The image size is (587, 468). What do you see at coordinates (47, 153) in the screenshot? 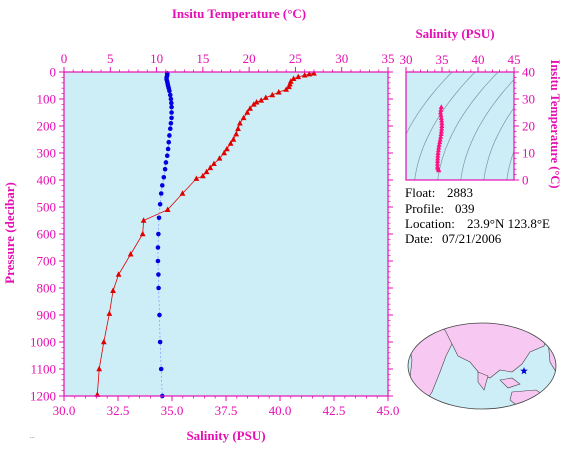
I see `pressure-tick-label: 300` at bounding box center [47, 153].